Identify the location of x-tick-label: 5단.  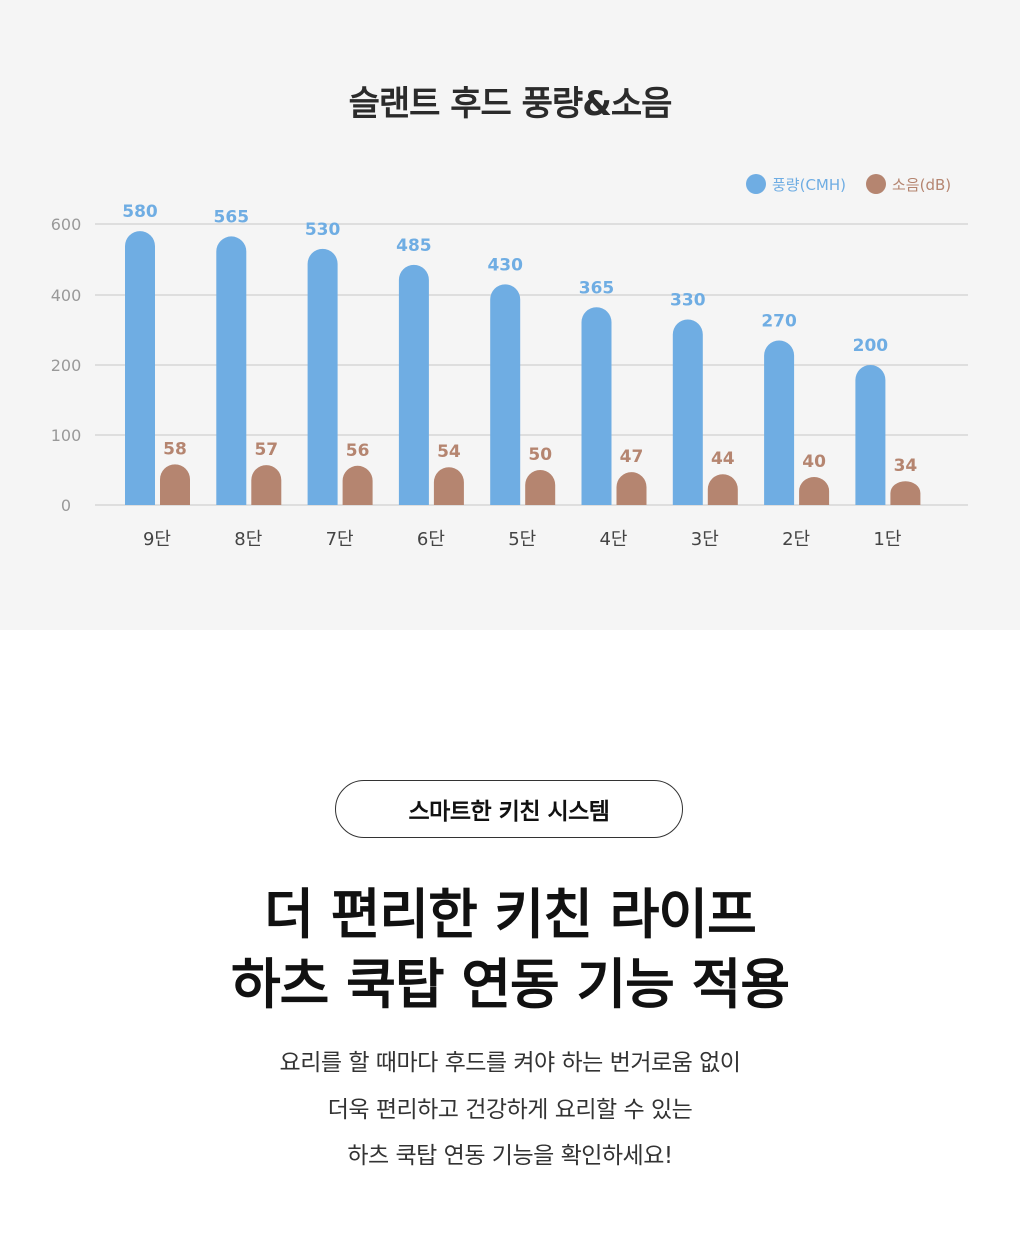
(522, 539).